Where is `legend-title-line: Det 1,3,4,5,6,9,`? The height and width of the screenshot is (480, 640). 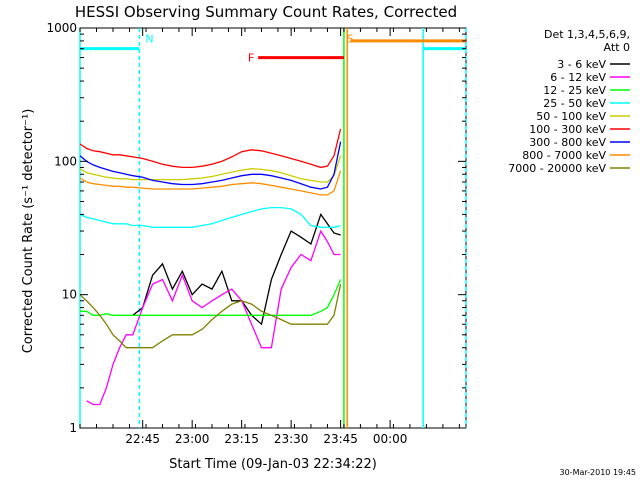 legend-title-line: Det 1,3,4,5,6,9, is located at coordinates (587, 34).